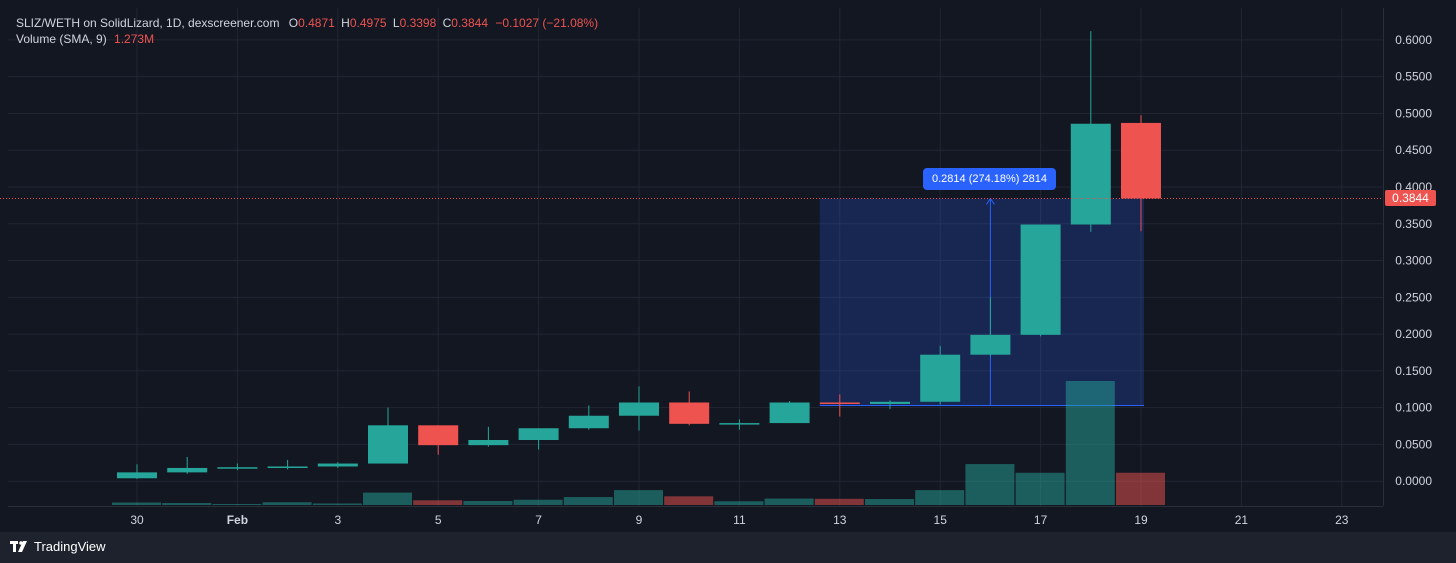 The width and height of the screenshot is (1456, 563). What do you see at coordinates (1141, 520) in the screenshot?
I see `time-tick-label: 19` at bounding box center [1141, 520].